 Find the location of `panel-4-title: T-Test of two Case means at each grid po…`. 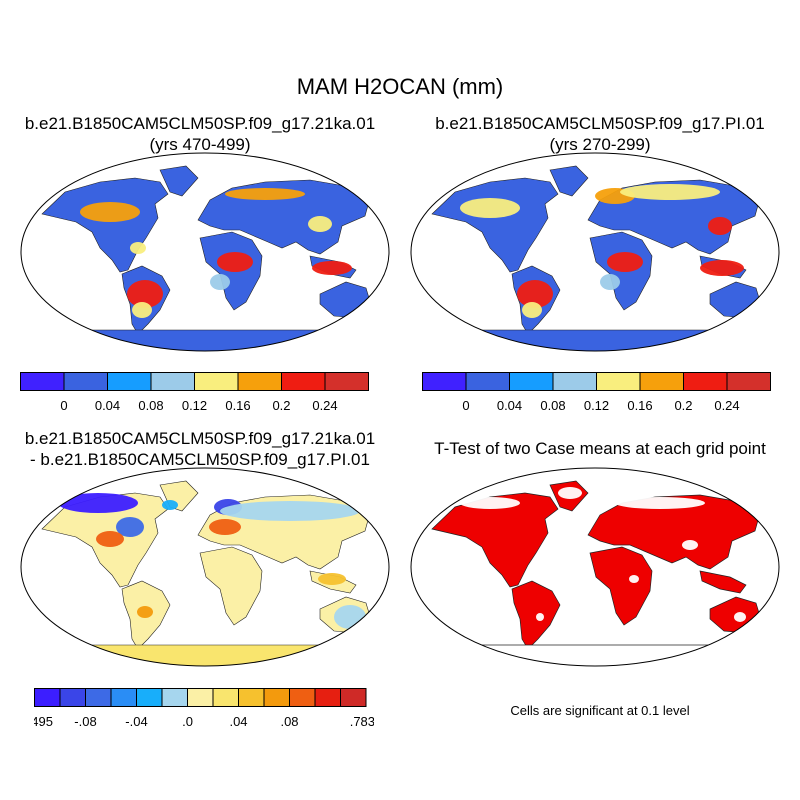

panel-4-title: T-Test of two Case means at each grid po… is located at coordinates (600, 448).